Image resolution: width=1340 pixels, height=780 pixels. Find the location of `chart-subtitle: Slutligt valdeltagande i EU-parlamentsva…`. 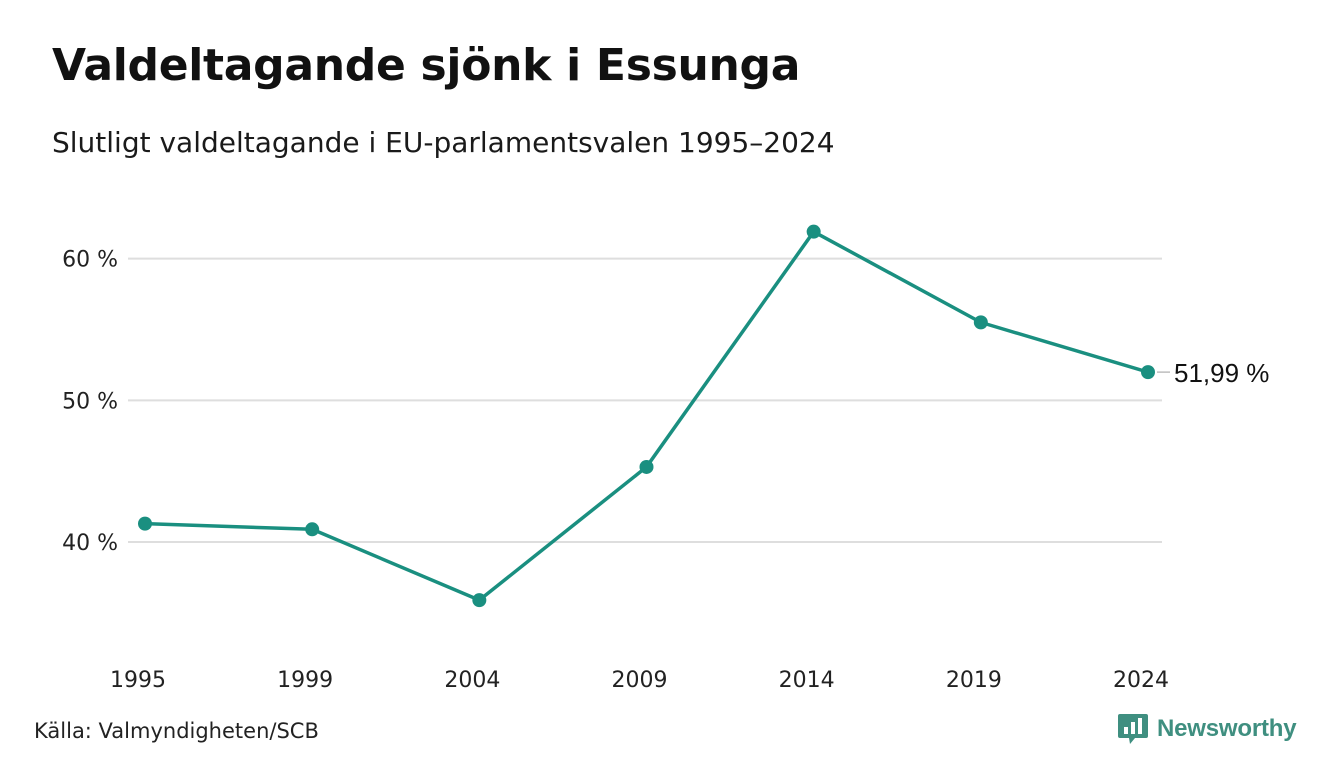

chart-subtitle: Slutligt valdeltagande i EU-parlamentsva… is located at coordinates (443, 142).